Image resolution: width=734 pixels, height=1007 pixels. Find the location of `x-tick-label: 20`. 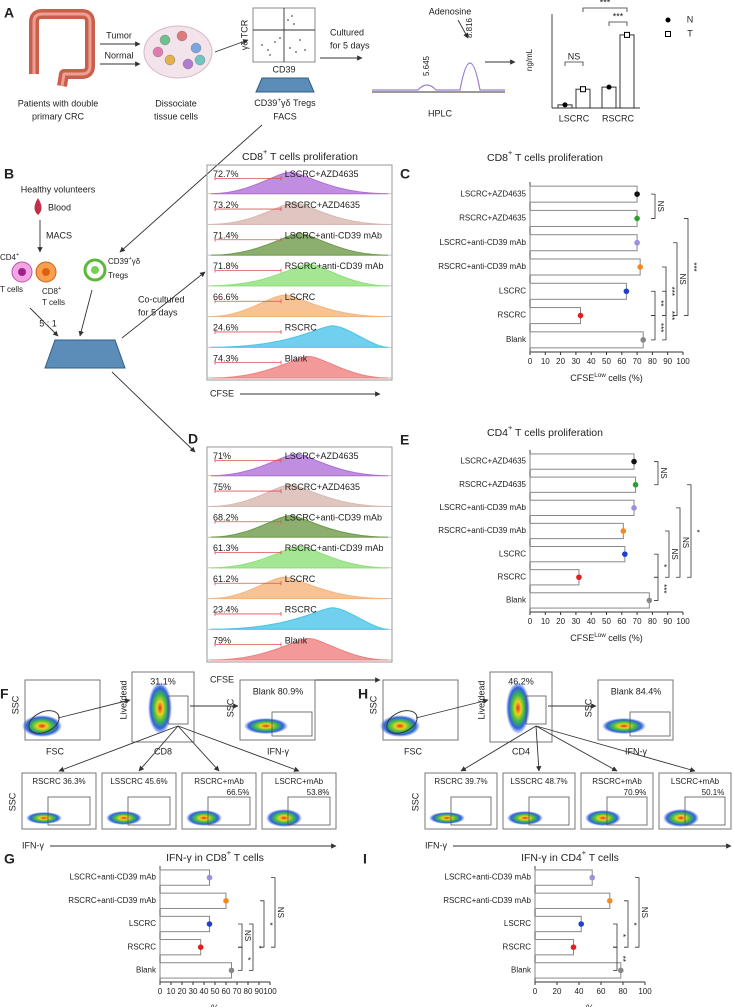

x-tick-label: 20 is located at coordinates (560, 621).